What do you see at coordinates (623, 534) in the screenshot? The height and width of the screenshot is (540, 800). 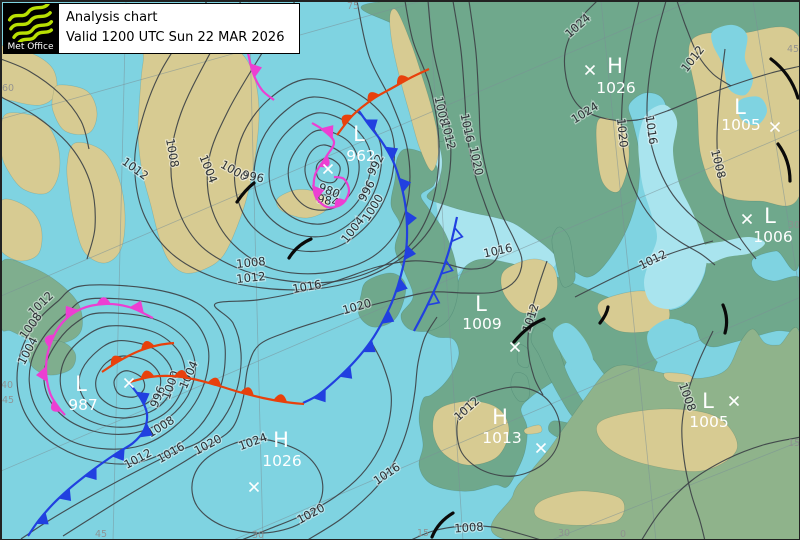 I see `graticule-label: 0` at bounding box center [623, 534].